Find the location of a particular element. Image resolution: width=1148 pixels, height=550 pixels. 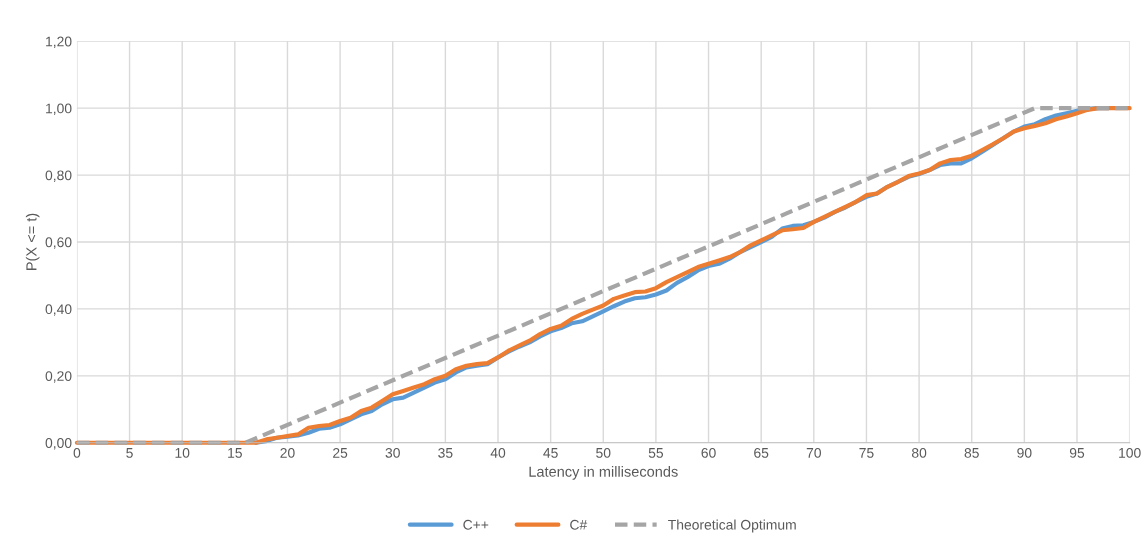

x-tick-label: 0 is located at coordinates (77, 452).